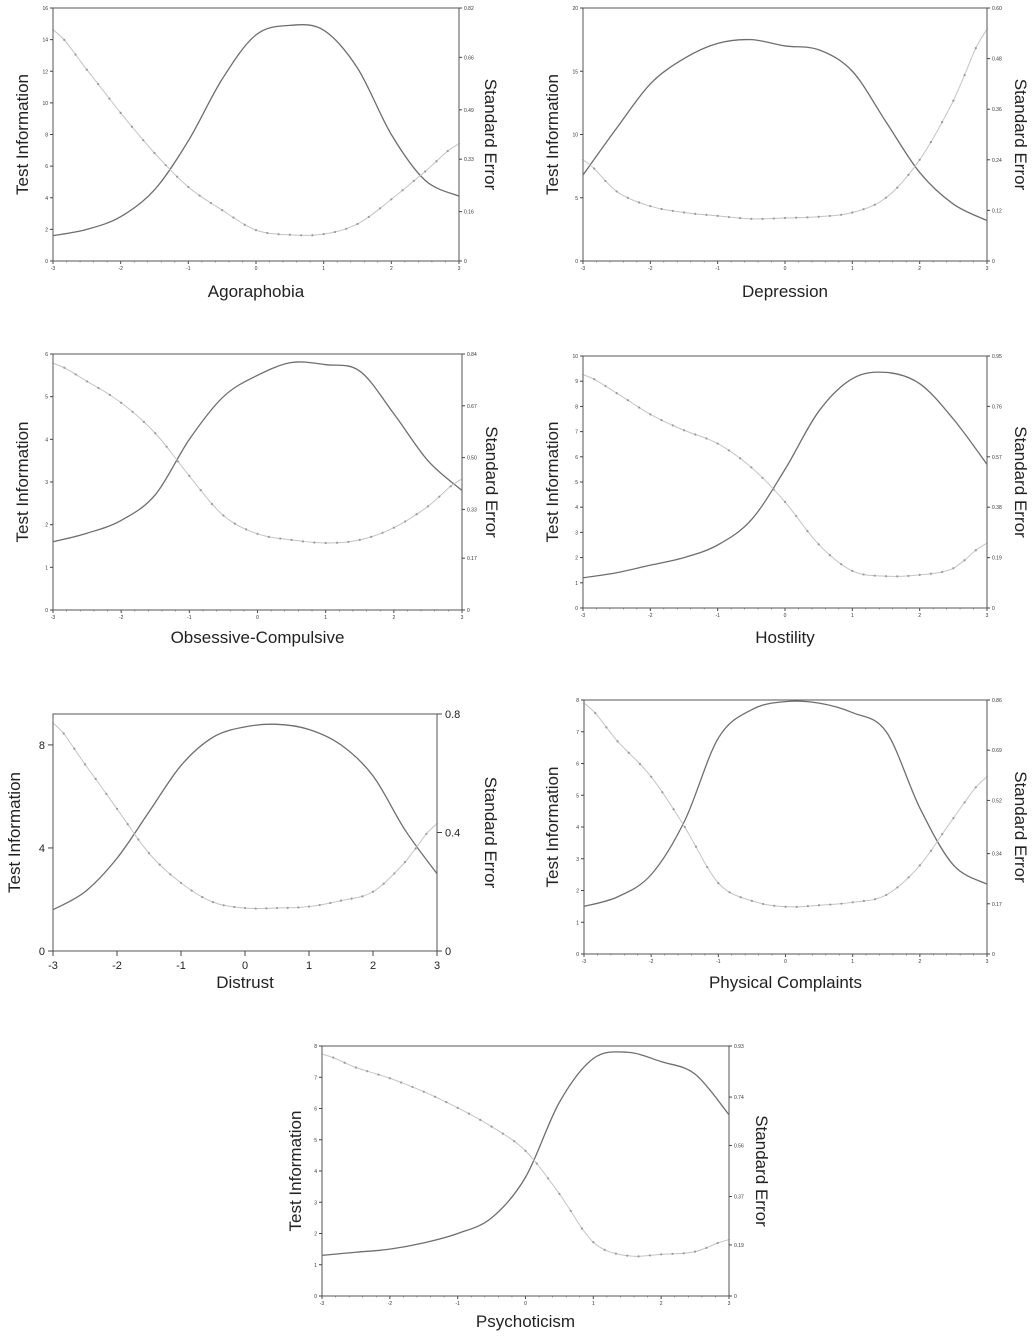  What do you see at coordinates (739, 1047) in the screenshot?
I see `y2-tick-label: 0.93` at bounding box center [739, 1047].